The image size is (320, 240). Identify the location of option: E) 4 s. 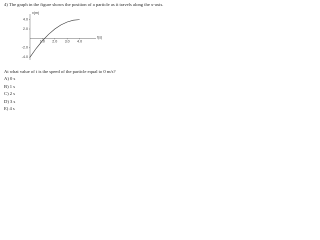
(9, 108).